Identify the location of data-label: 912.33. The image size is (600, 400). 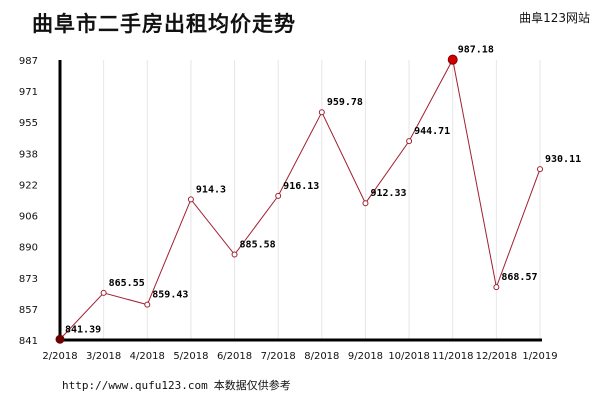
(388, 193).